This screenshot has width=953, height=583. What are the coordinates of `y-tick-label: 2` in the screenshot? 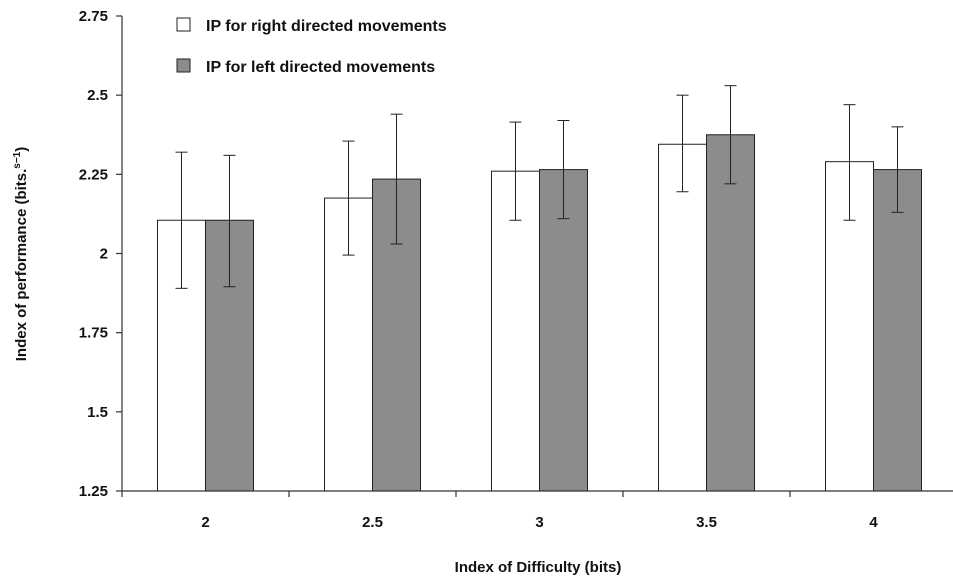 It's located at (104, 254).